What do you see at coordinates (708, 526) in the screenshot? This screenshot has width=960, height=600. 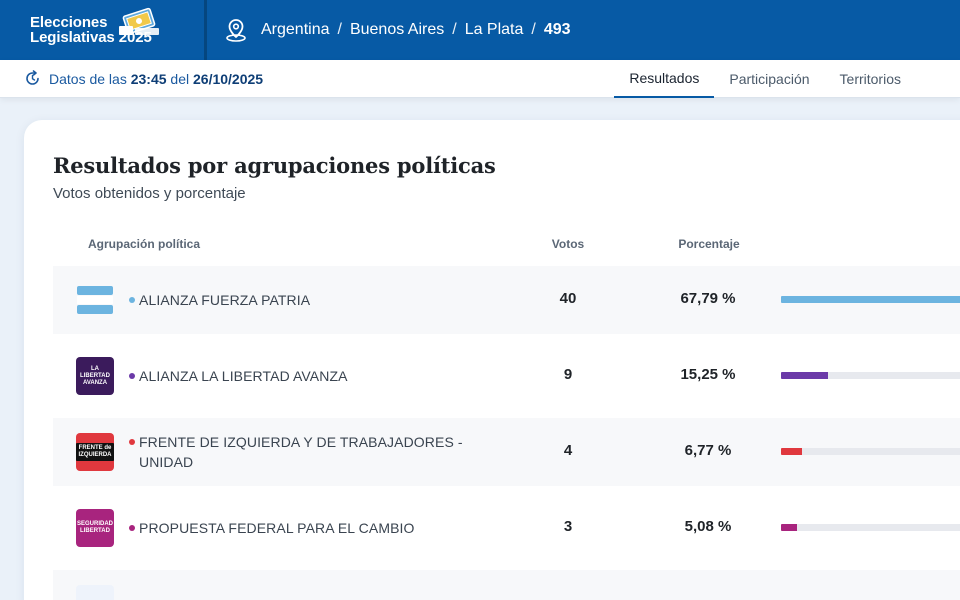 I see `party-percent: 5,08 %` at bounding box center [708, 526].